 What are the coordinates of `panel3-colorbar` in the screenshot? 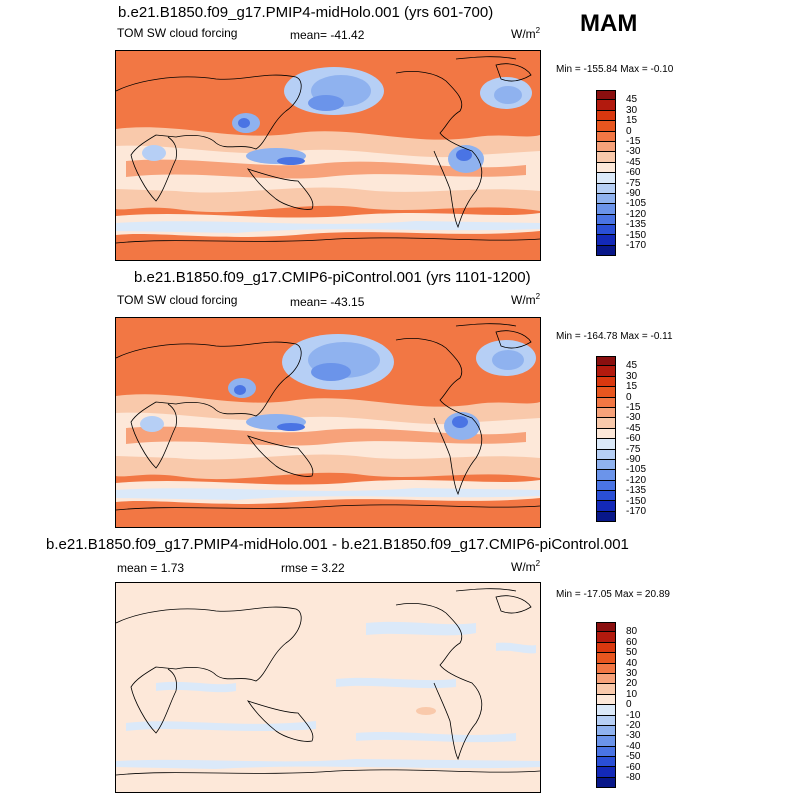 It's located at (606, 705).